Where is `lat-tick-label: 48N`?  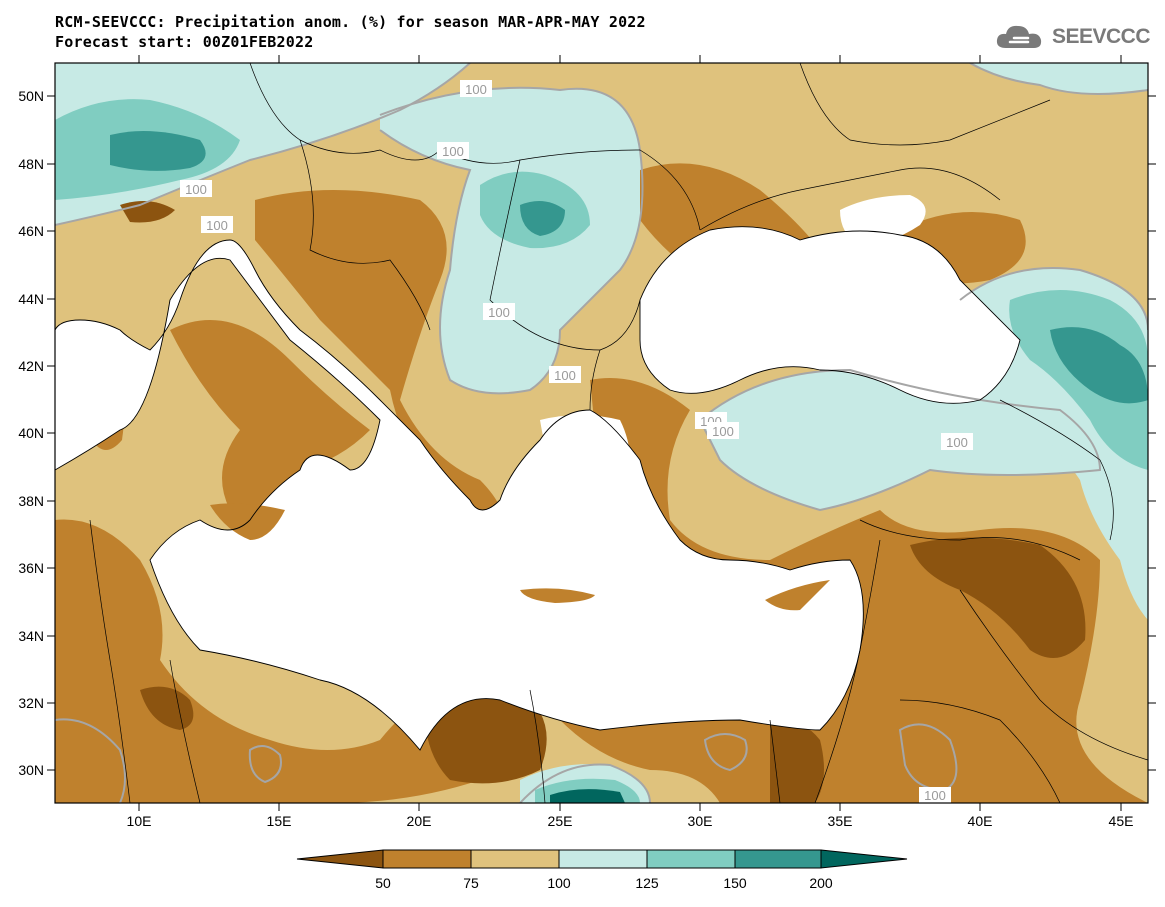
lat-tick-label: 48N is located at coordinates (31, 164).